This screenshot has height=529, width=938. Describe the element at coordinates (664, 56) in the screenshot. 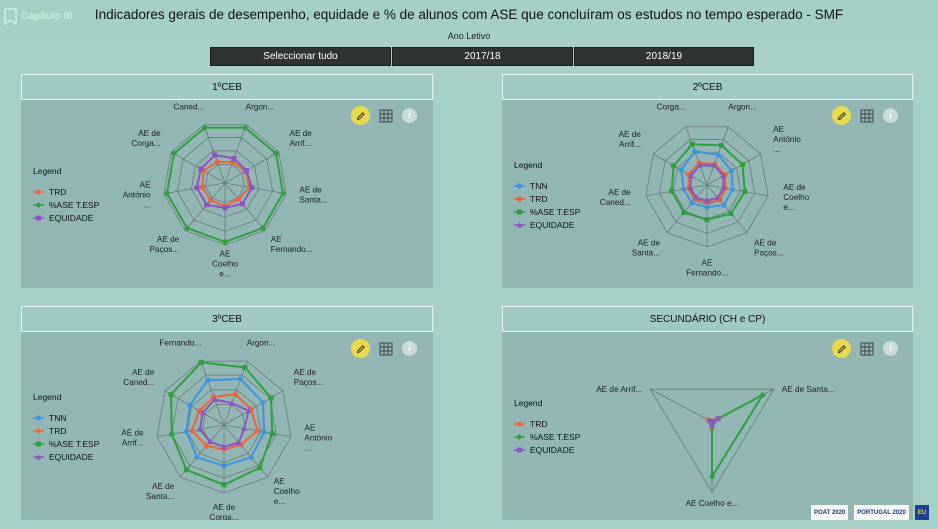

I see `slicer-option-2018-19: 2018/19` at that location.